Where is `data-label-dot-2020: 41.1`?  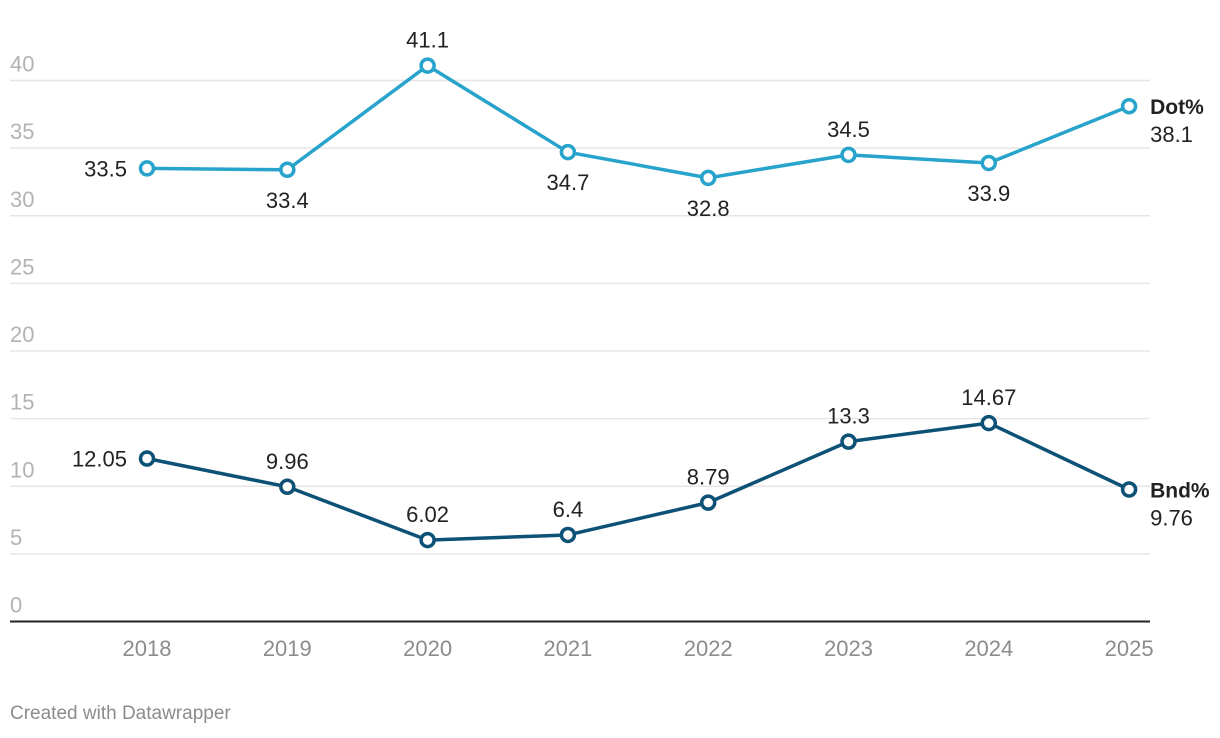 data-label-dot-2020: 41.1 is located at coordinates (427, 40).